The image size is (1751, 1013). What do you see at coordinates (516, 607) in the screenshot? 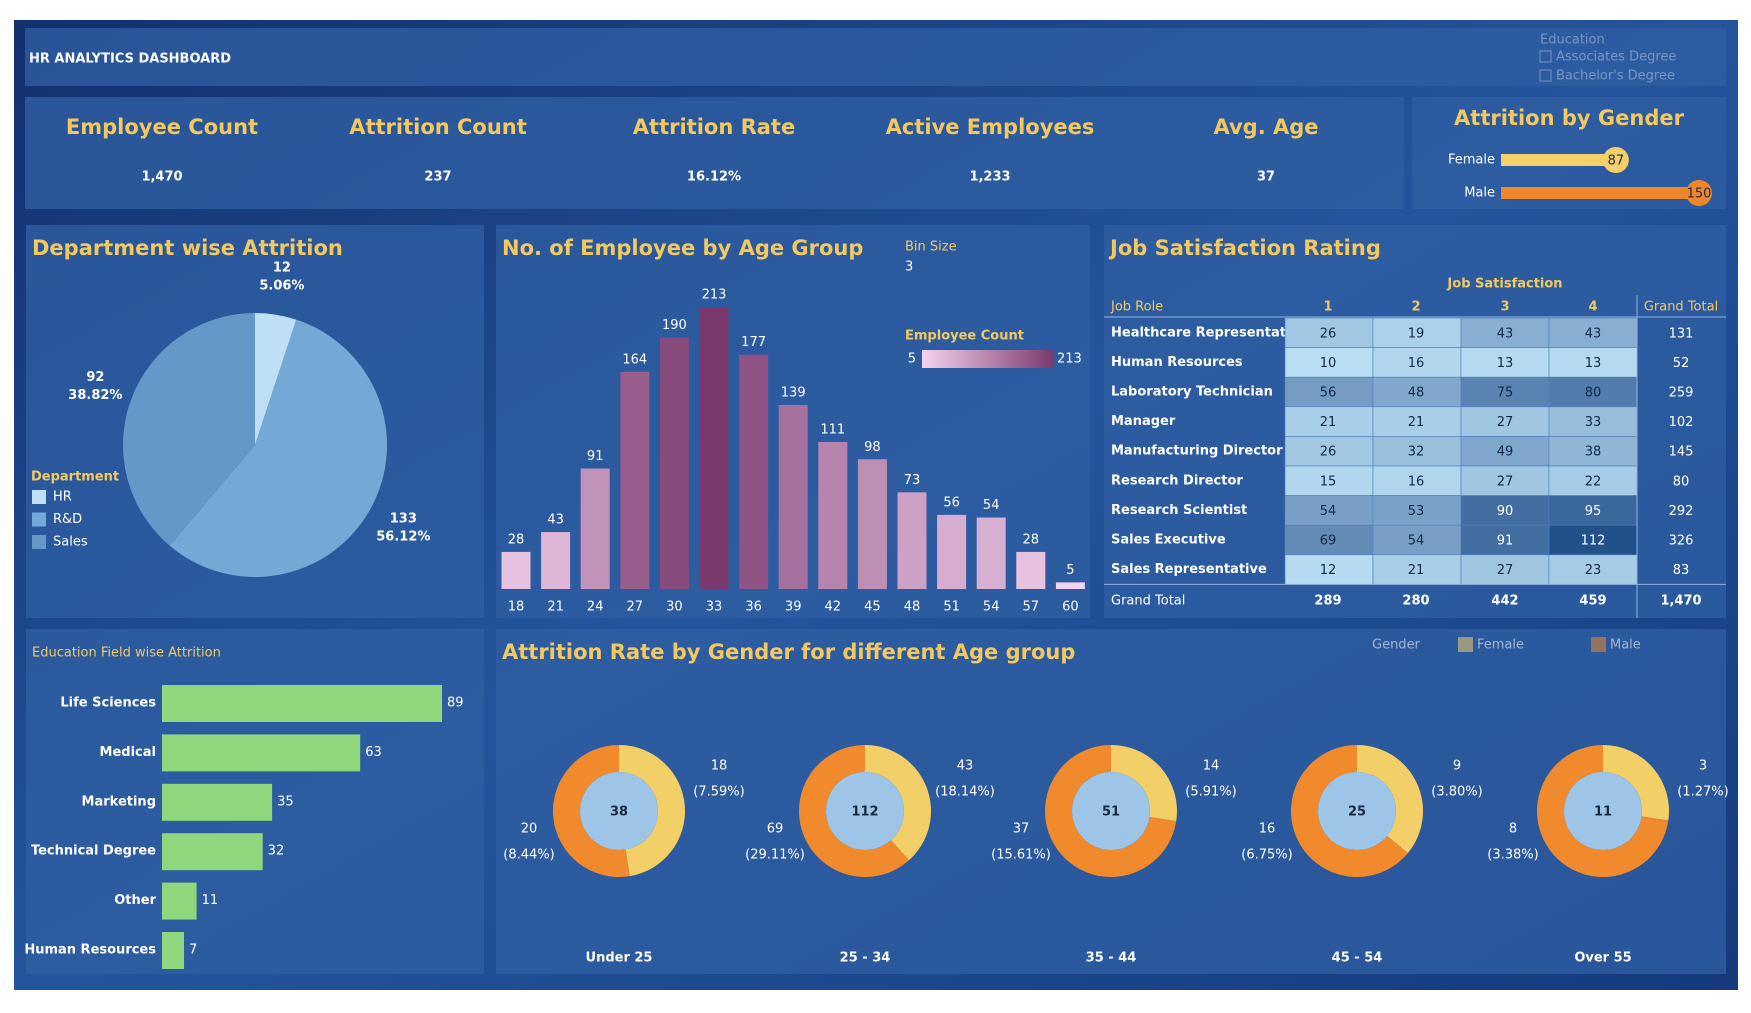
I see `x-tick-label: 18` at bounding box center [516, 607].